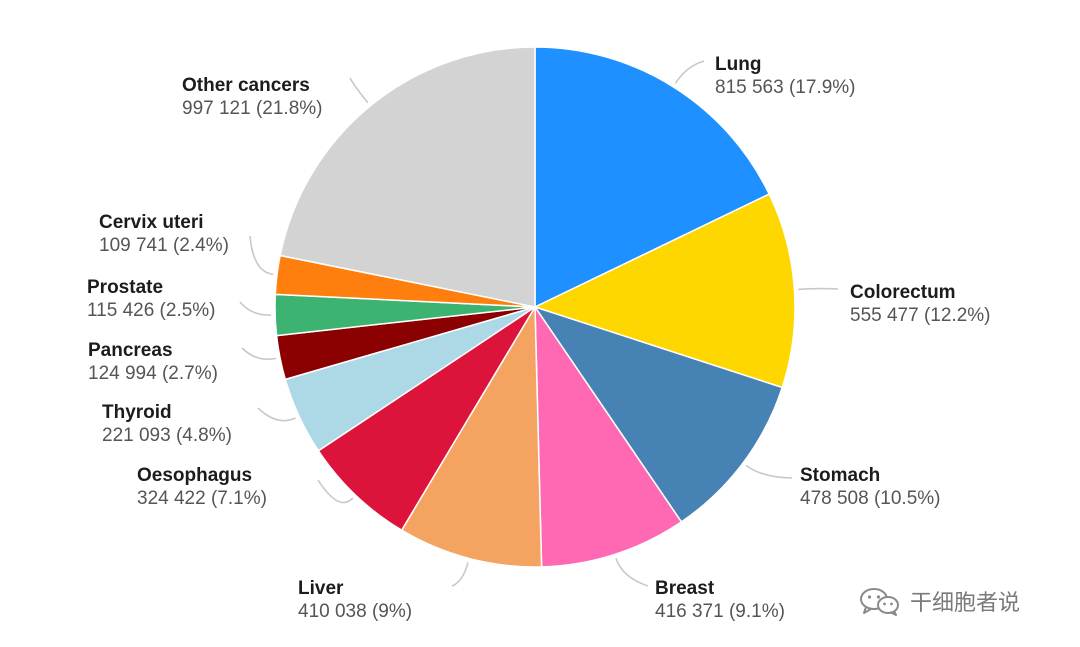  Describe the element at coordinates (125, 287) in the screenshot. I see `slice-label-prostate: Prostate` at that location.